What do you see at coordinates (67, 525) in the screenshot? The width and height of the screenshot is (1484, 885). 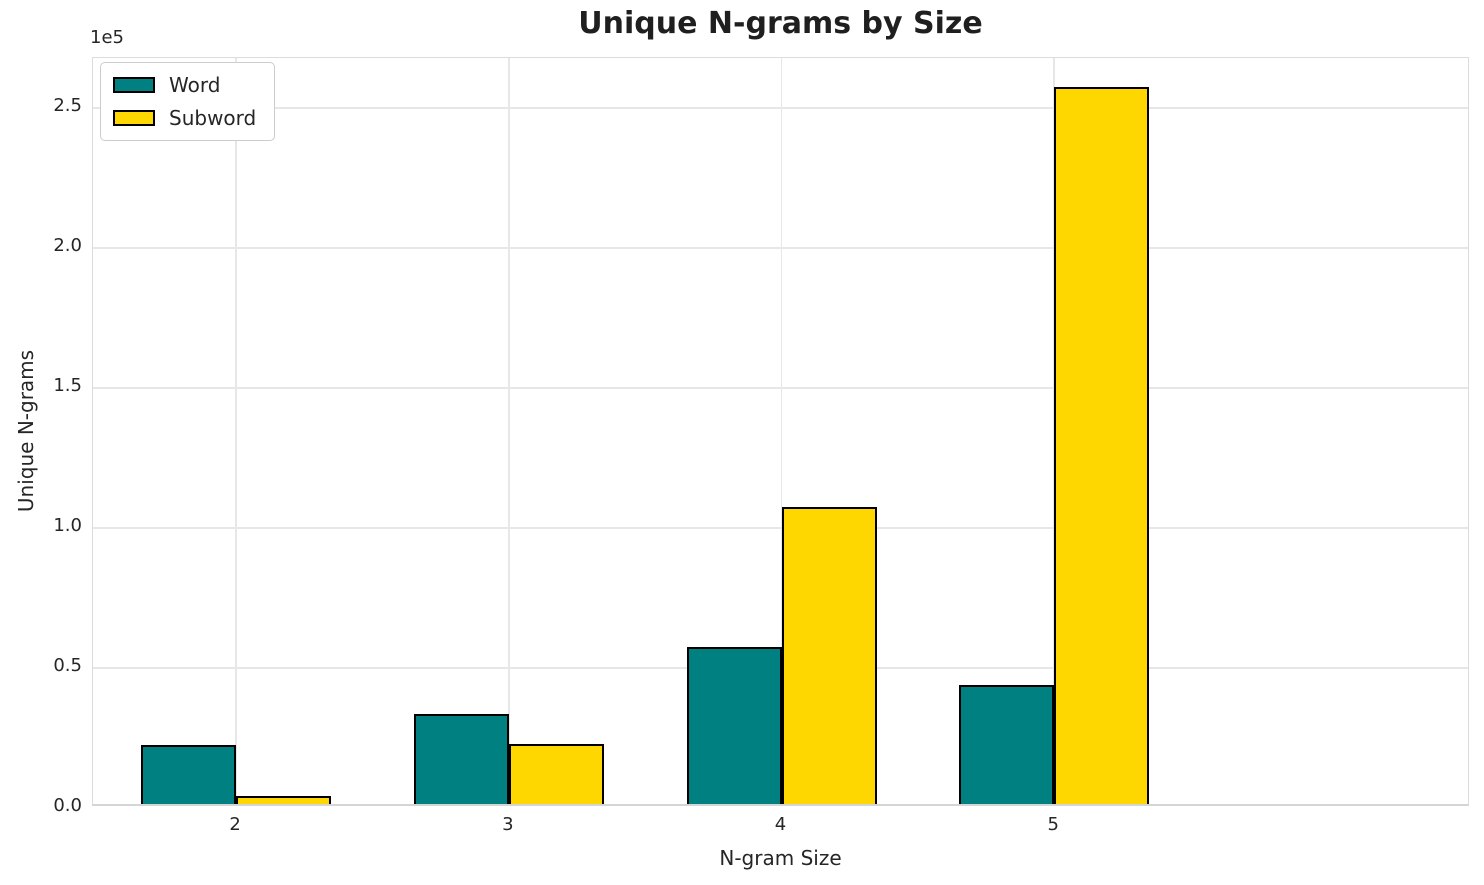 I see `y-tick-label: 1.0` at bounding box center [67, 525].